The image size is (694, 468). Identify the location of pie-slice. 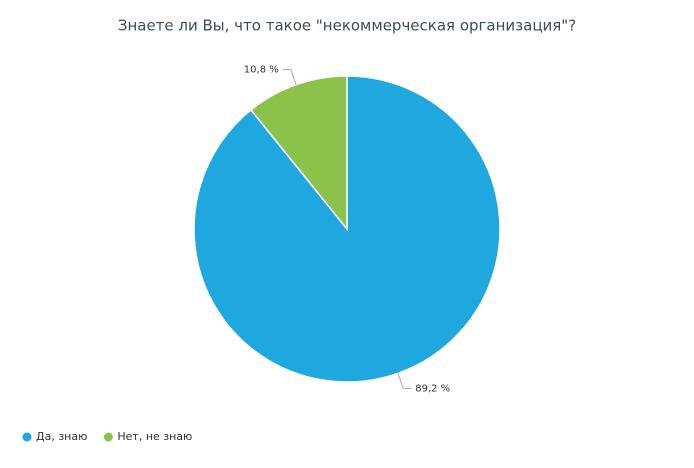
(298, 153).